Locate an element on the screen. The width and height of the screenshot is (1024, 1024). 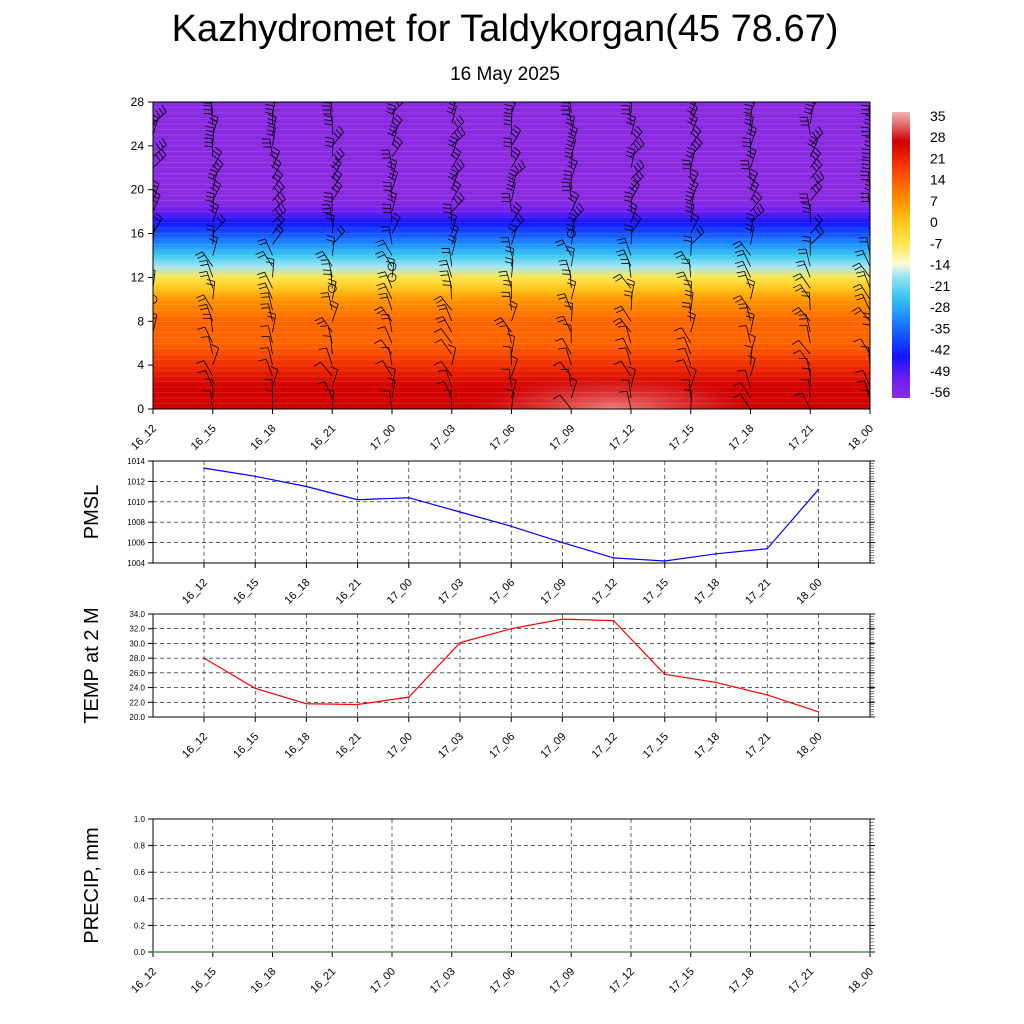
x-tick-label: 17_18 is located at coordinates (707, 592).